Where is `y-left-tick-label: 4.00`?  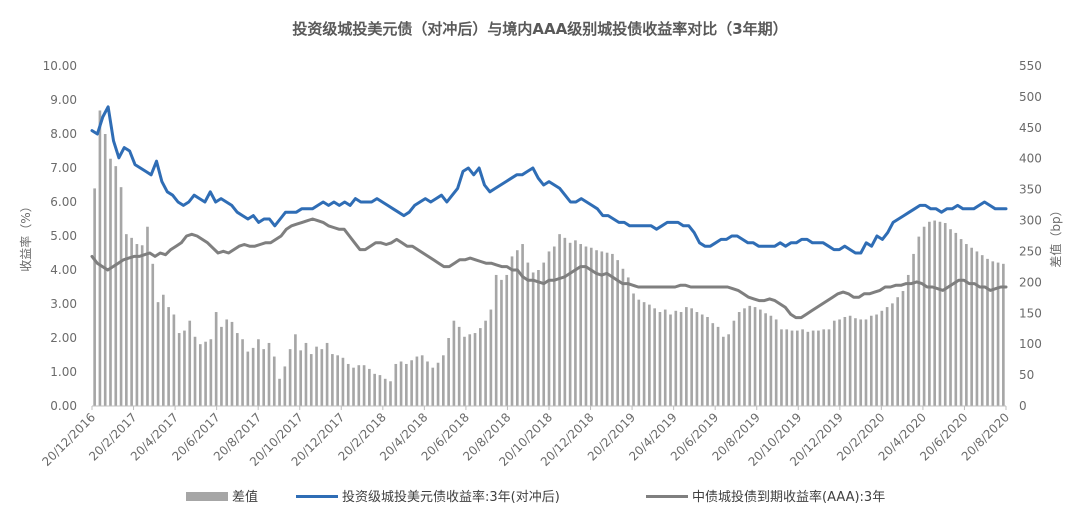 y-left-tick-label: 4.00 is located at coordinates (63, 270).